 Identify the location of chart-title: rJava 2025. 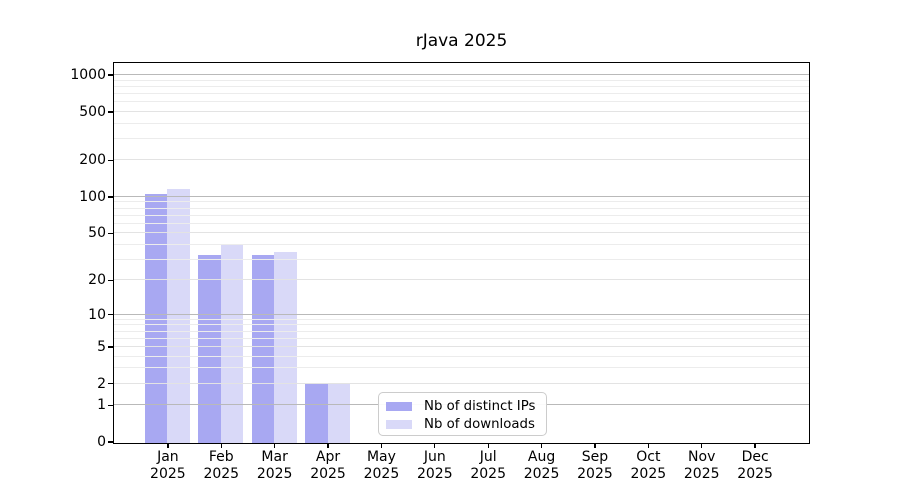
(461, 41).